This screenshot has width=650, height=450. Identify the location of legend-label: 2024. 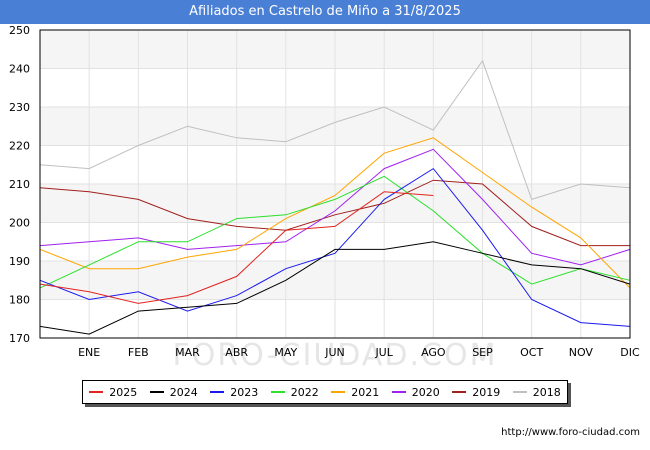
(183, 392).